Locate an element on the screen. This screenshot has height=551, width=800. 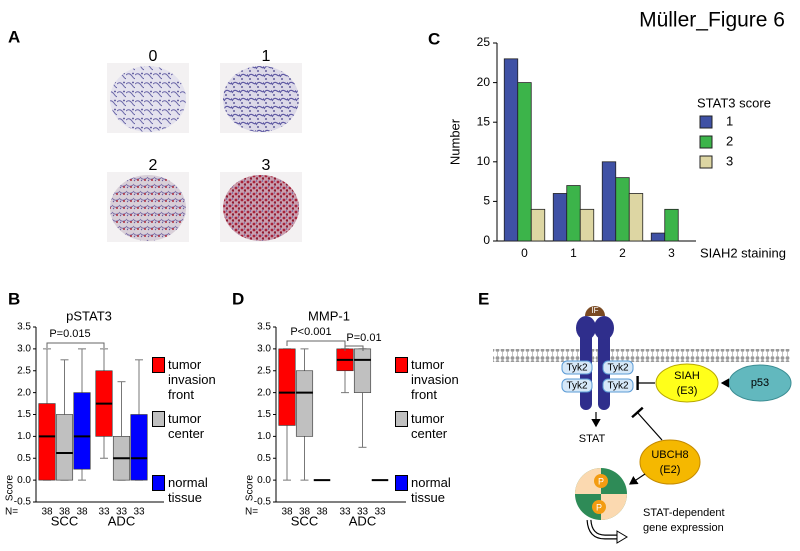
node-label: UBCH8 is located at coordinates (669, 455).